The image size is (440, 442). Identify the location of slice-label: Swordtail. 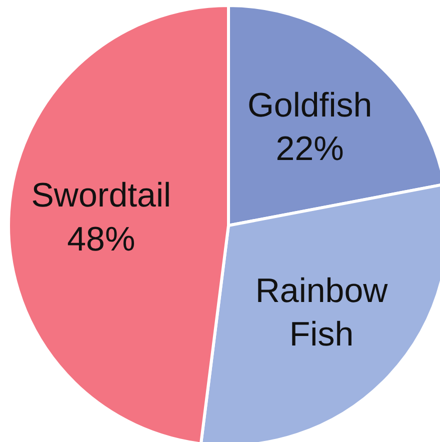
(101, 195).